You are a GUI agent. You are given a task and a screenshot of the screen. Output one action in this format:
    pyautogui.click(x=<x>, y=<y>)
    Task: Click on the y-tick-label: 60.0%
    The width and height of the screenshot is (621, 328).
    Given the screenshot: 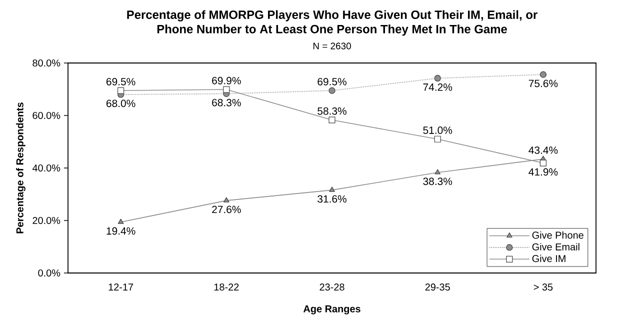 What is the action you would take?
    pyautogui.click(x=46, y=116)
    